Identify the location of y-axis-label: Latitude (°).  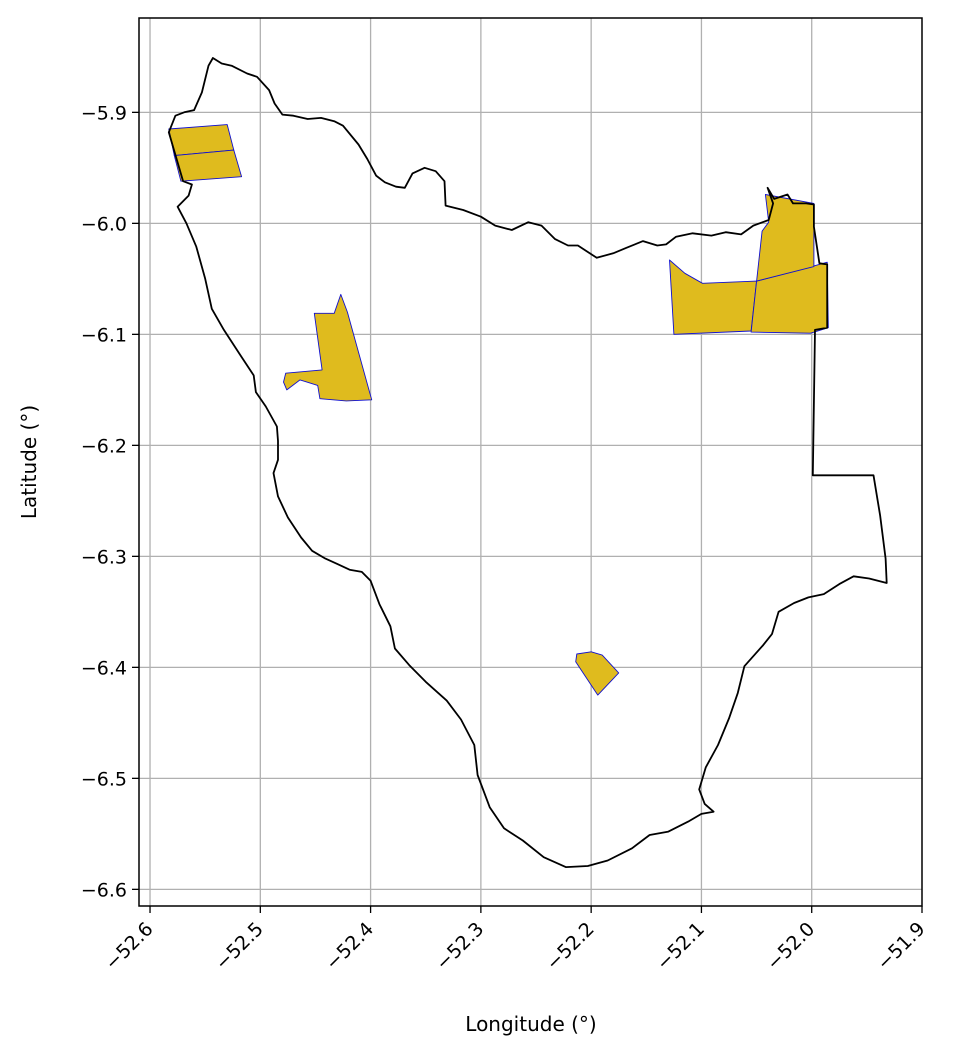
(29, 462).